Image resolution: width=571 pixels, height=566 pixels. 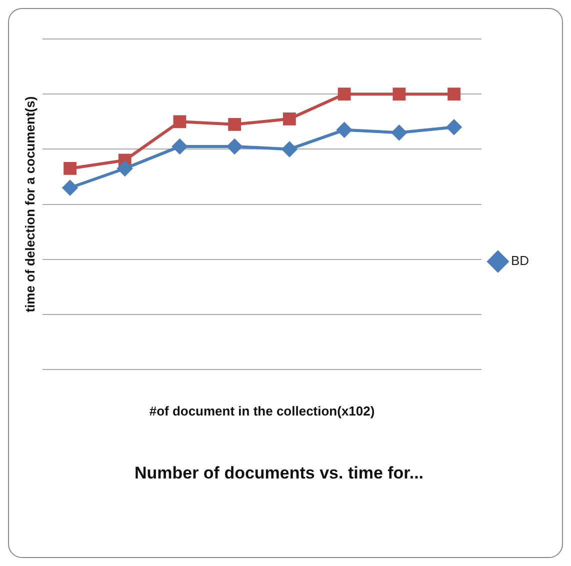 I want to click on y-axis-title: time of delection for a cocument(s), so click(x=30, y=204).